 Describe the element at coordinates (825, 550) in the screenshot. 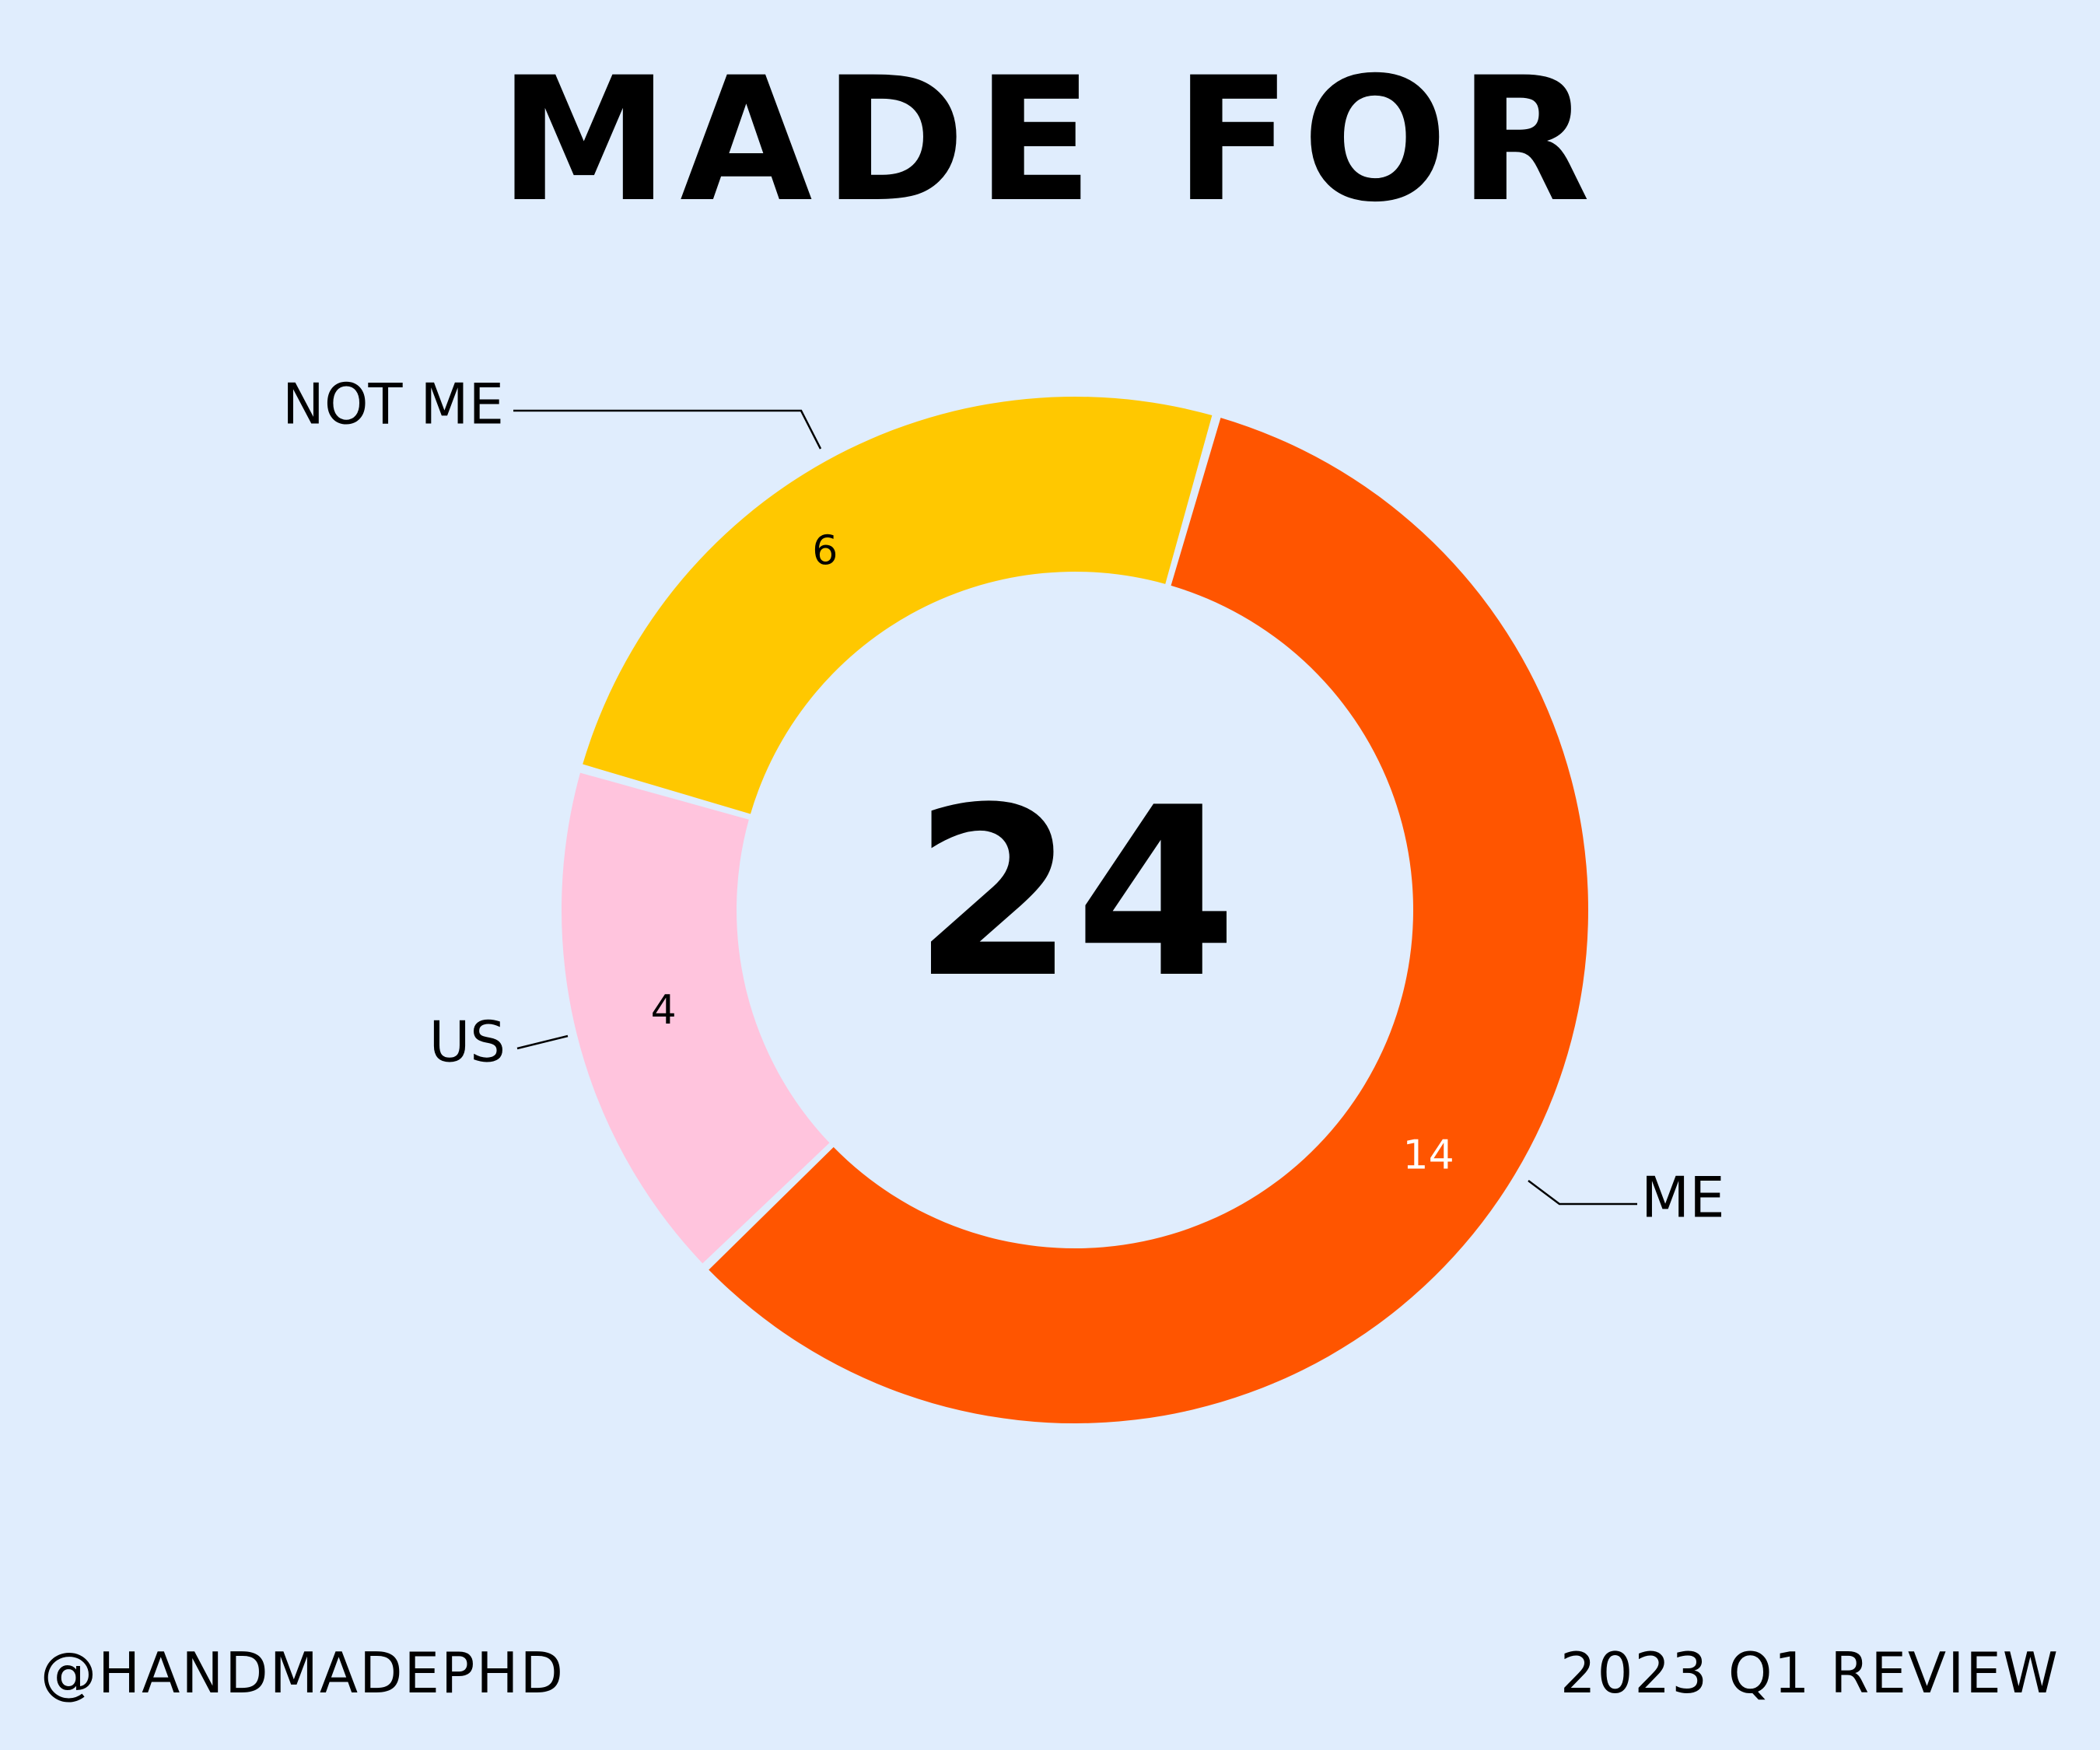

I see `slice-value-not-me: 6` at that location.